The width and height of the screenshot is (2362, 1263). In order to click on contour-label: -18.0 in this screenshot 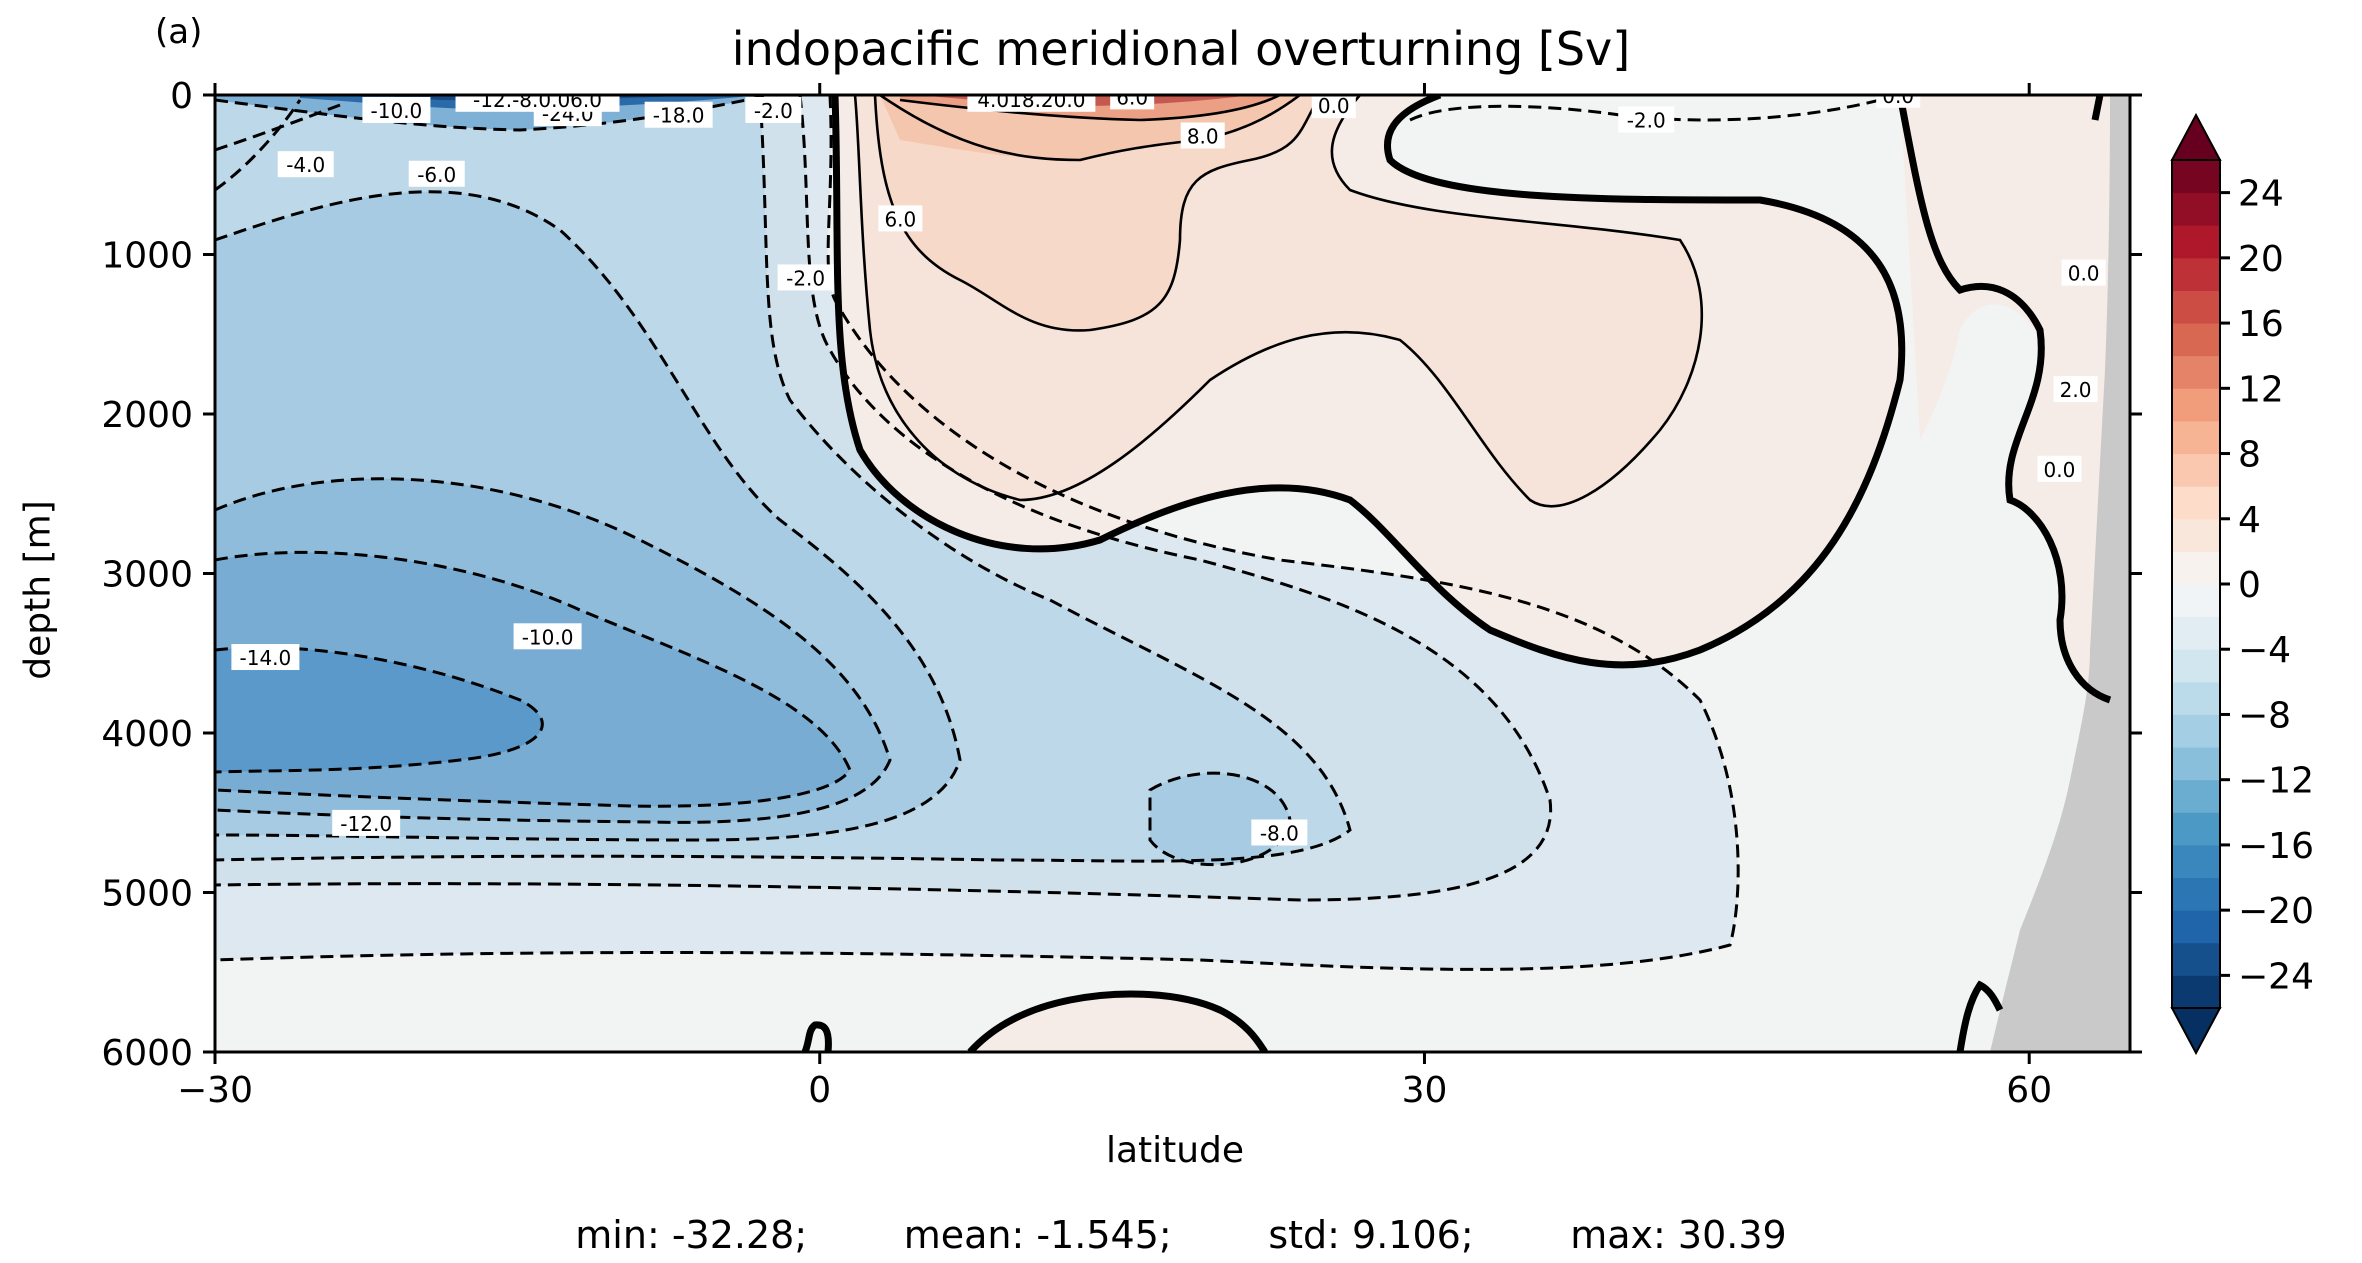, I will do `click(679, 116)`.